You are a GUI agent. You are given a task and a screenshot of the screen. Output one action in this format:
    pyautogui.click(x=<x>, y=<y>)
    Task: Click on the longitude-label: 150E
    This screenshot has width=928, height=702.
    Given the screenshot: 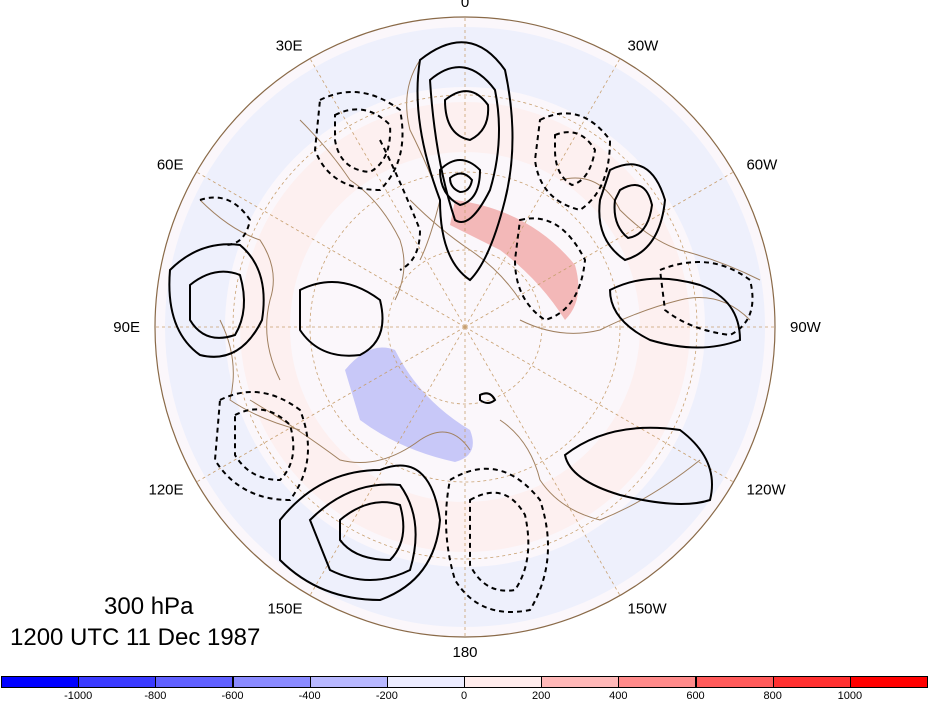 What is the action you would take?
    pyautogui.click(x=284, y=608)
    